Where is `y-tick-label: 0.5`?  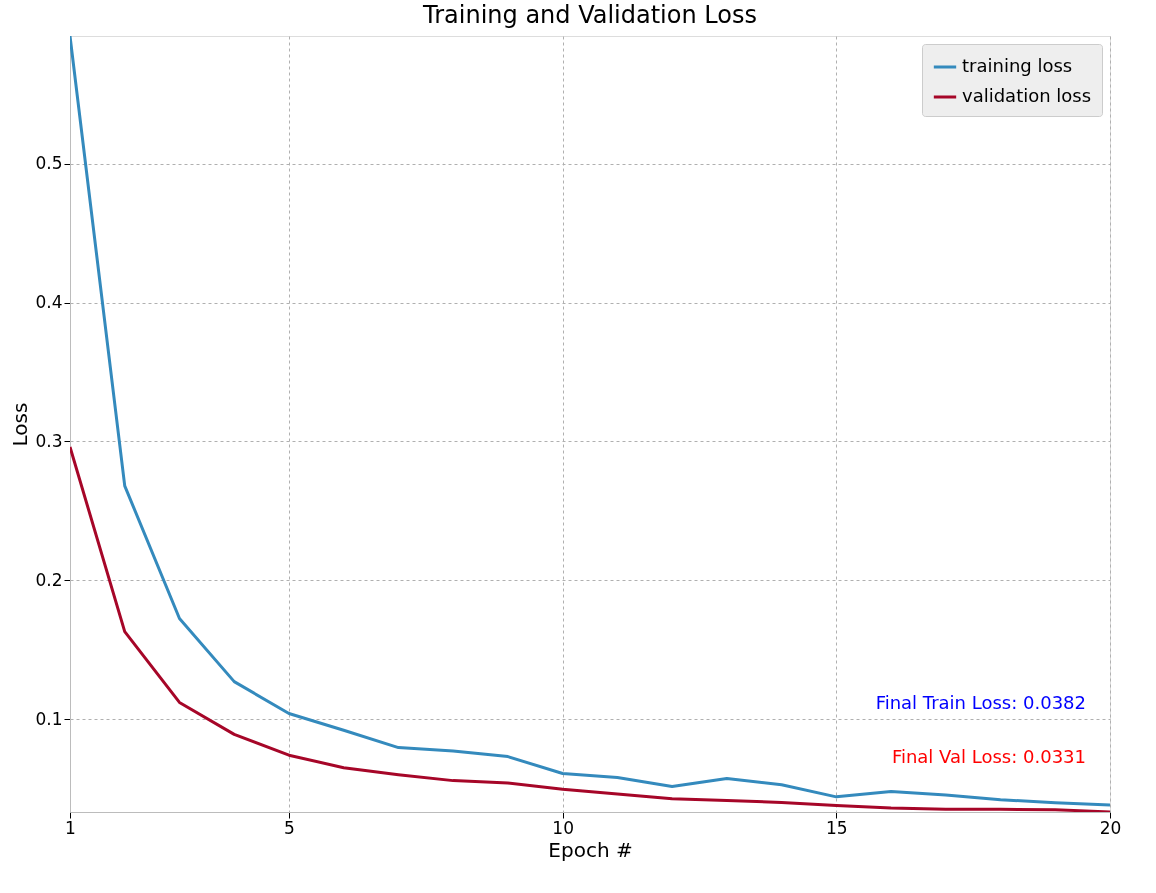
y-tick-label: 0.5 is located at coordinates (49, 163).